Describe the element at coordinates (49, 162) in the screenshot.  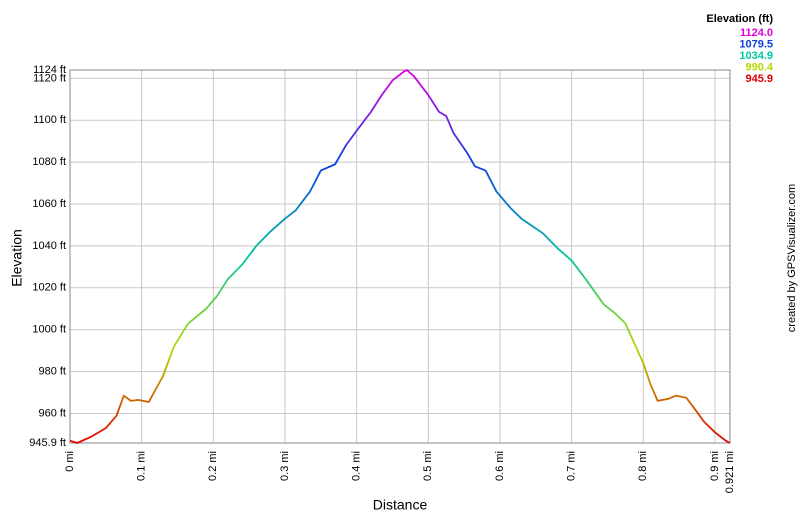
I see `y-tick-label: 1080 ft` at that location.